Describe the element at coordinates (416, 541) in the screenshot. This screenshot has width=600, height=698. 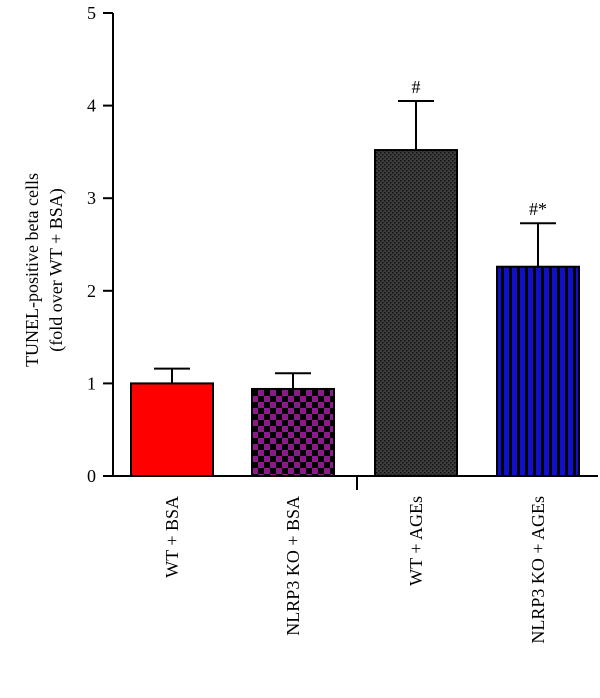
I see `category-label: WT + AGEs` at that location.